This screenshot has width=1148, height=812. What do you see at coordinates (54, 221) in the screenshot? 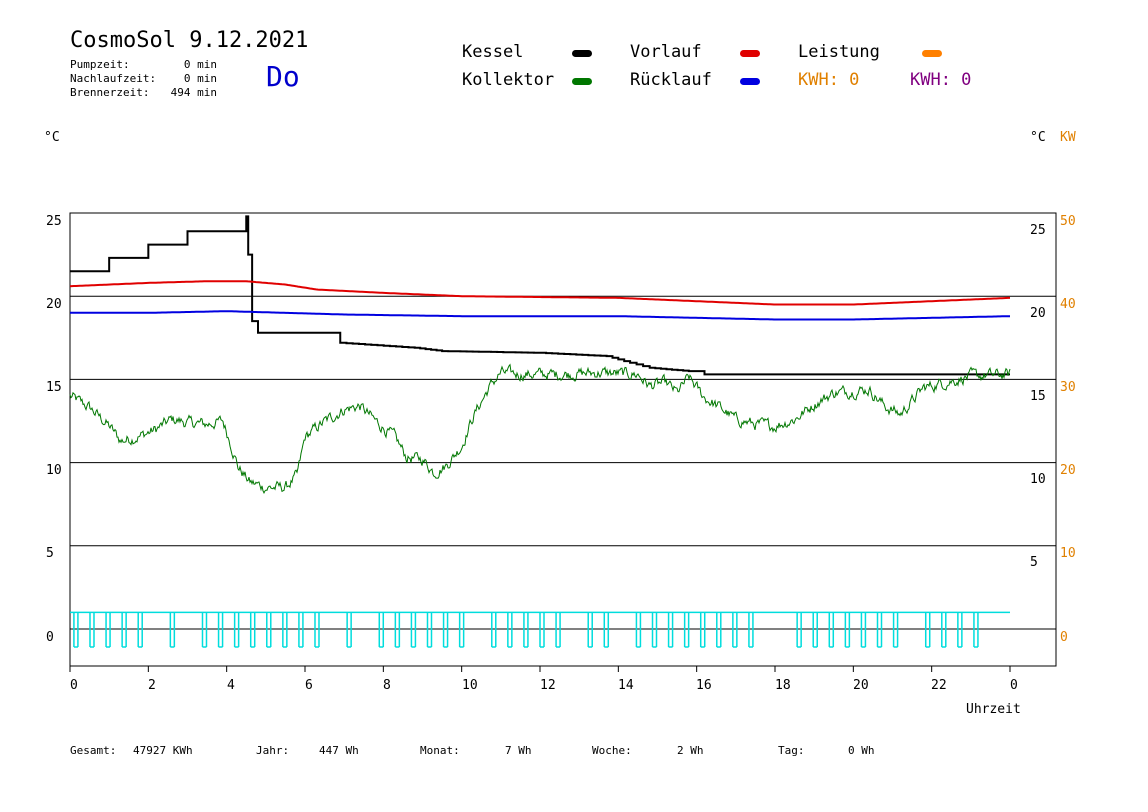
I see `y-tick-left-25: 25` at bounding box center [54, 221].